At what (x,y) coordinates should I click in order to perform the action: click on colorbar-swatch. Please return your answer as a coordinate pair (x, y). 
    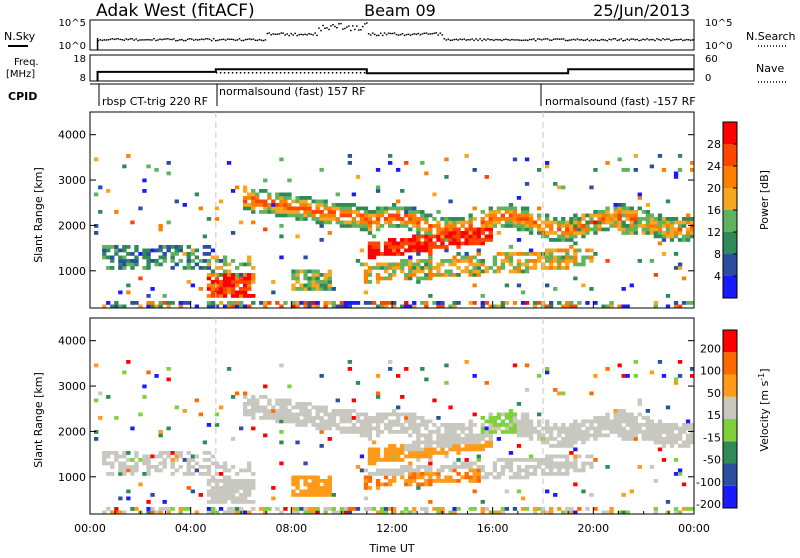
    Looking at the image, I should click on (730, 341).